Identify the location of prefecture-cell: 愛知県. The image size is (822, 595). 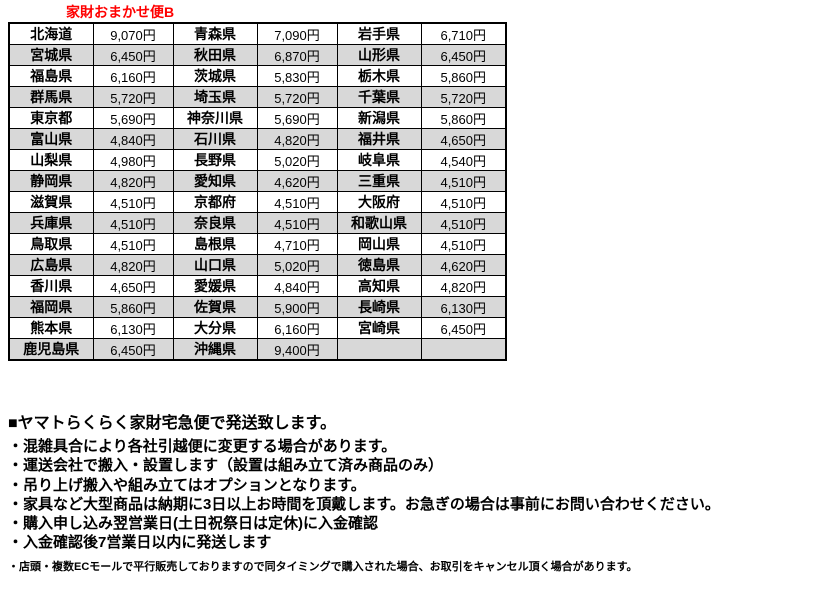
(215, 181).